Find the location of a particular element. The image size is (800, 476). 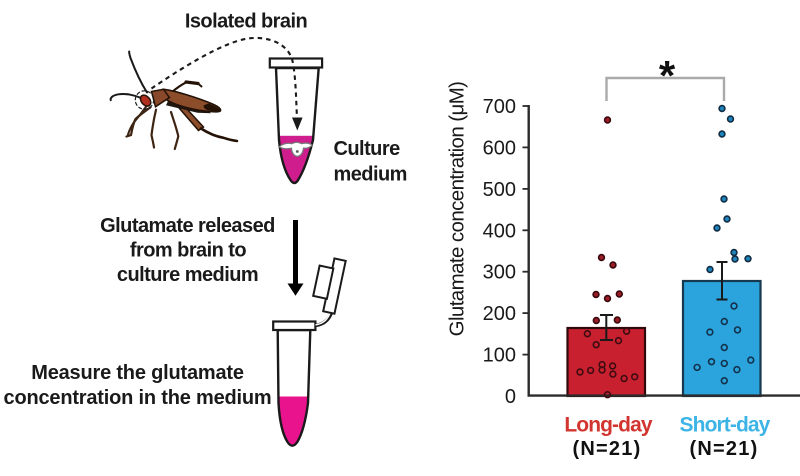

svg-text: Isolated brain is located at coordinates (246, 22).